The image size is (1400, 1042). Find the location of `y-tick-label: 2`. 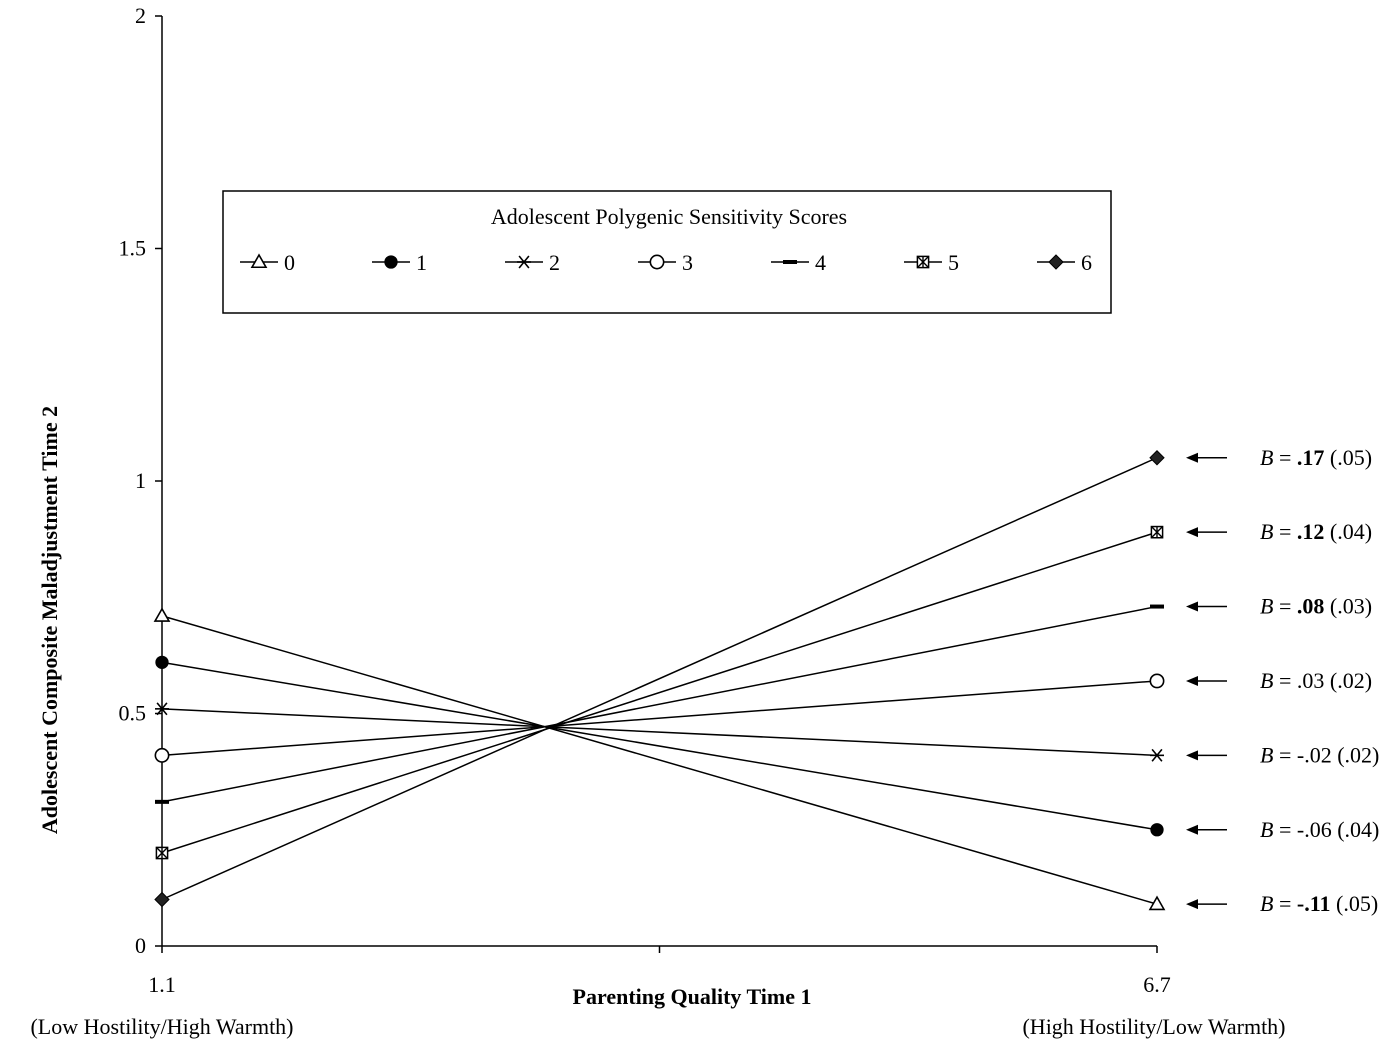

y-tick-label: 2 is located at coordinates (140, 15).